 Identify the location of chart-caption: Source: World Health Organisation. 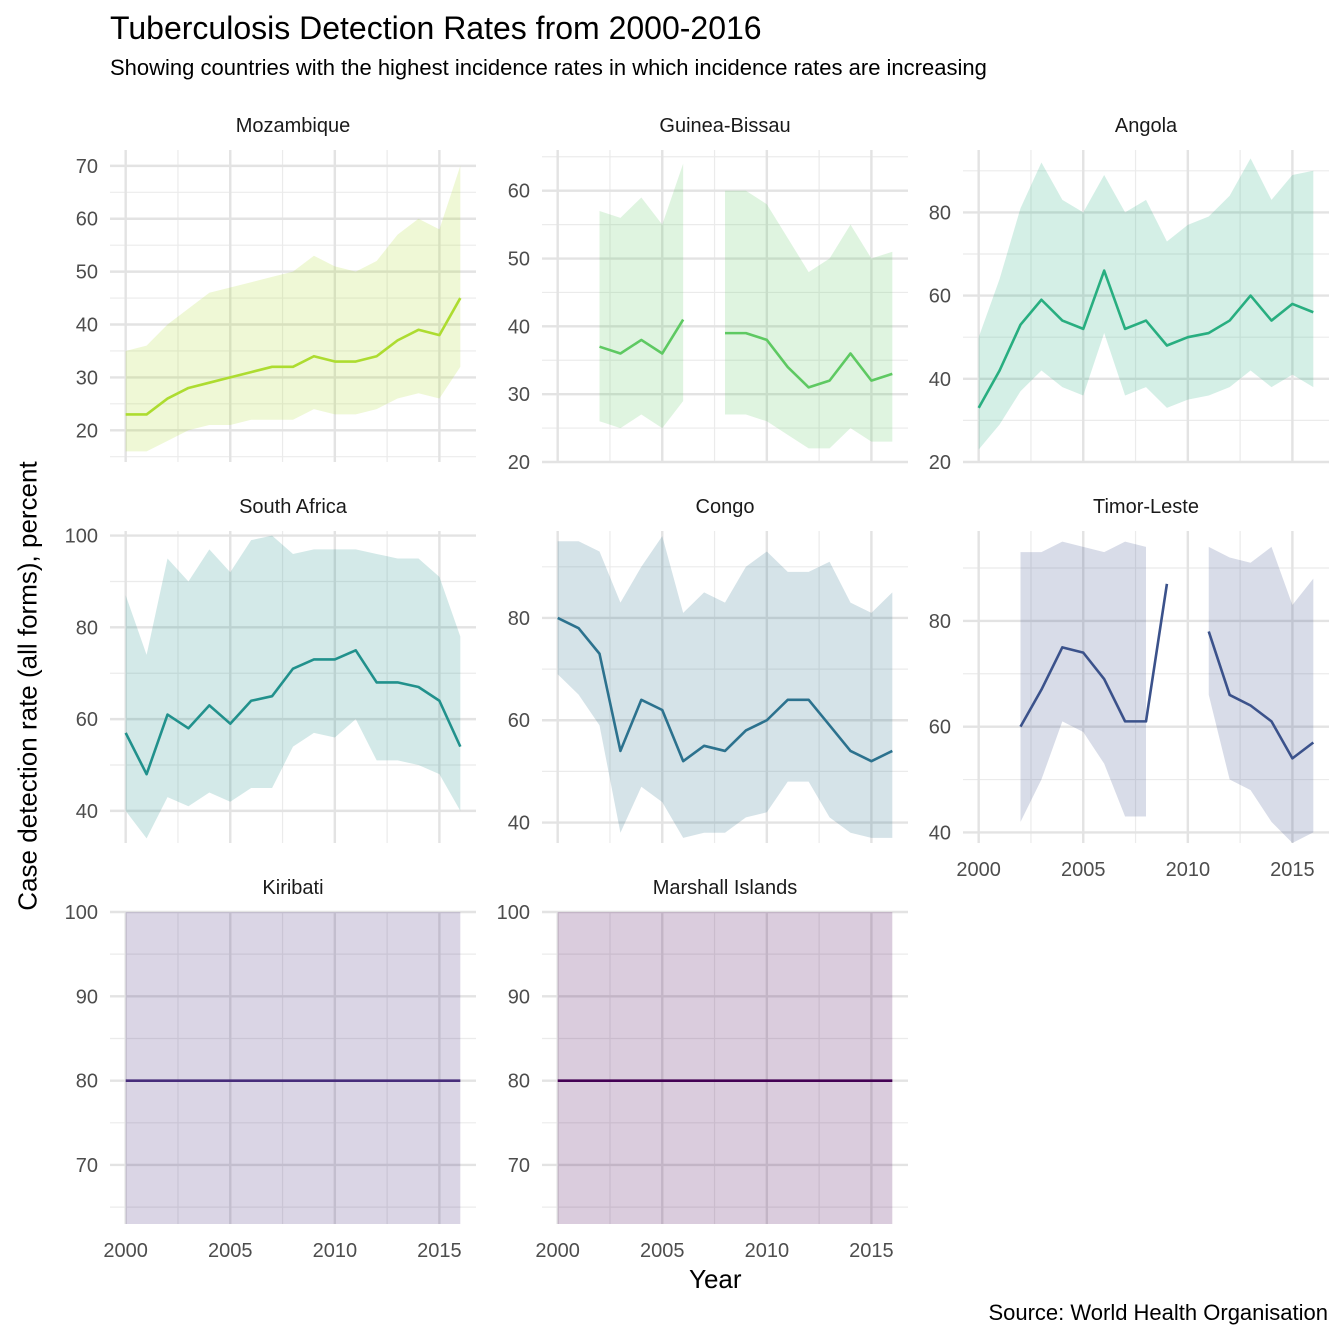
(1158, 1312).